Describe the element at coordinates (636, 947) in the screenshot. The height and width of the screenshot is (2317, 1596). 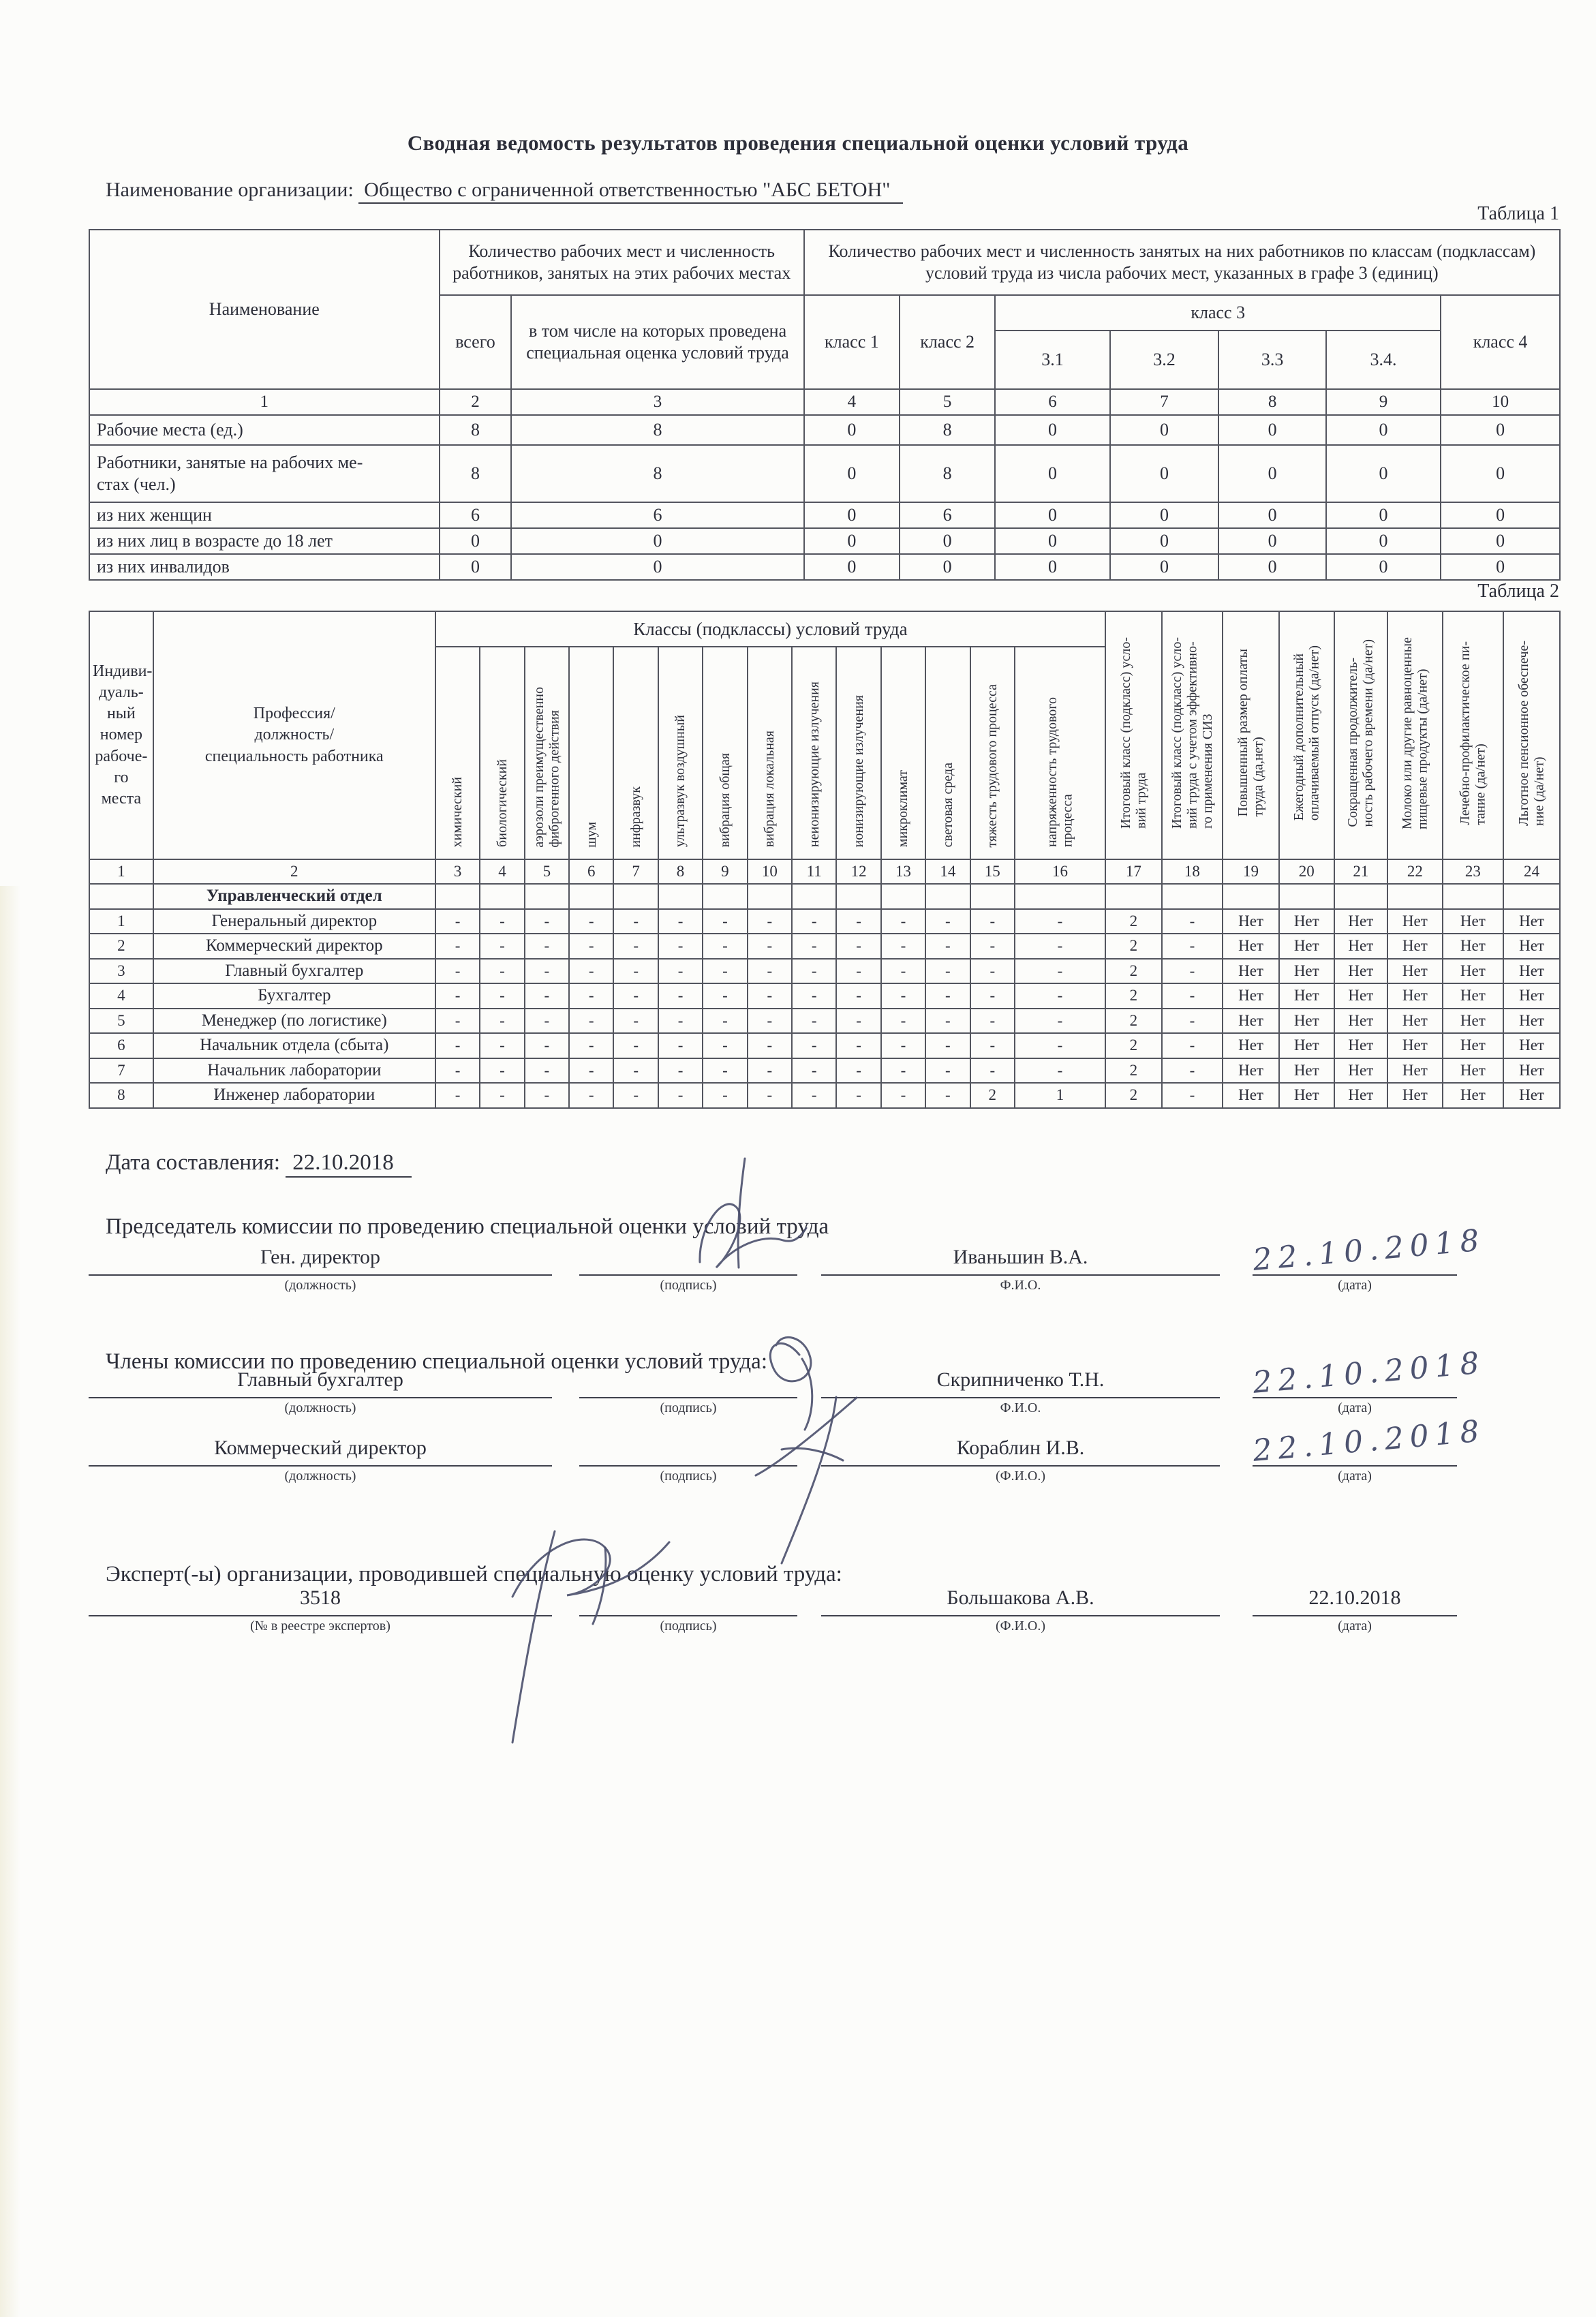
I see `t2-factor-r2-c7: -` at that location.